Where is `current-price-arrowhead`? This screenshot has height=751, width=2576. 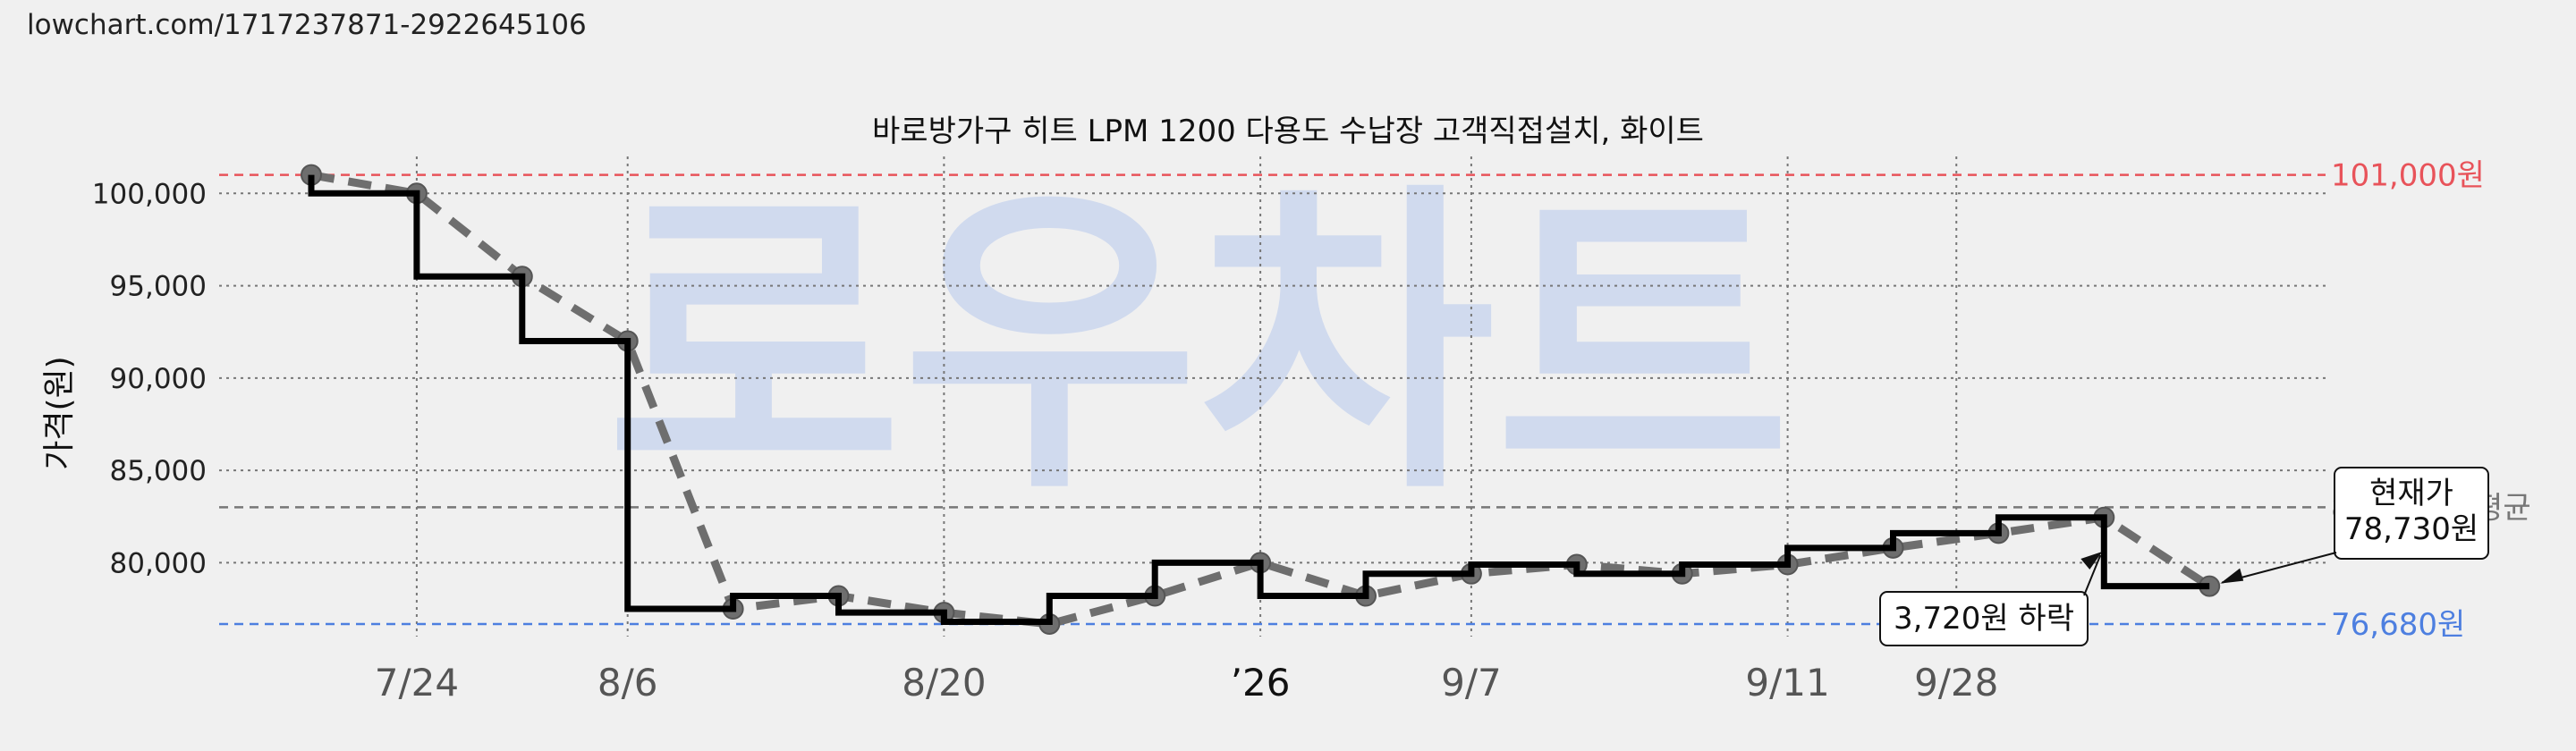 current-price-arrowhead is located at coordinates (2232, 576).